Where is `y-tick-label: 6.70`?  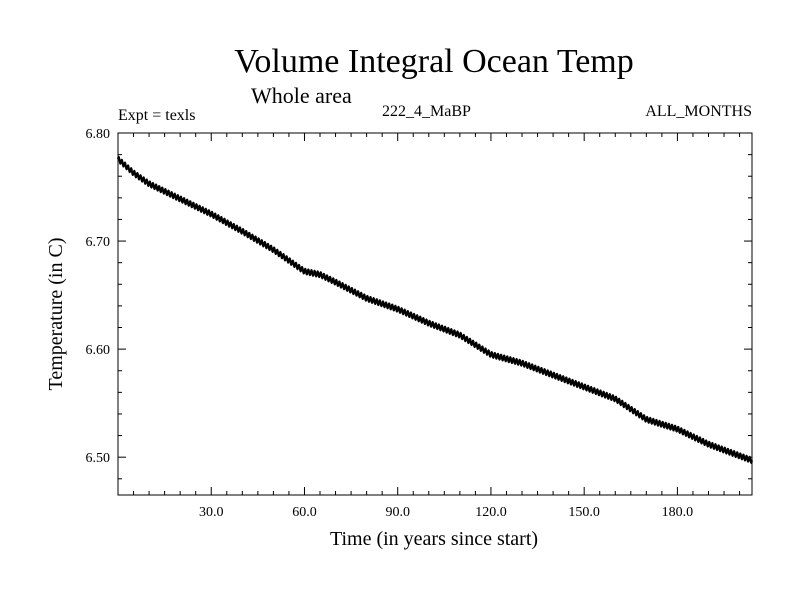
y-tick-label: 6.70 is located at coordinates (98, 242).